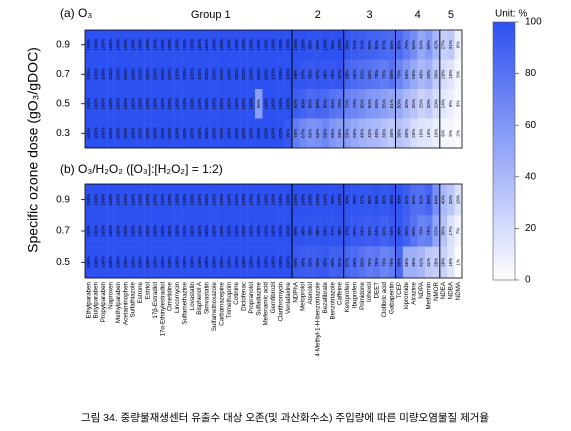 This screenshot has height=431, width=571. I want to click on group-label: 5, so click(451, 15).